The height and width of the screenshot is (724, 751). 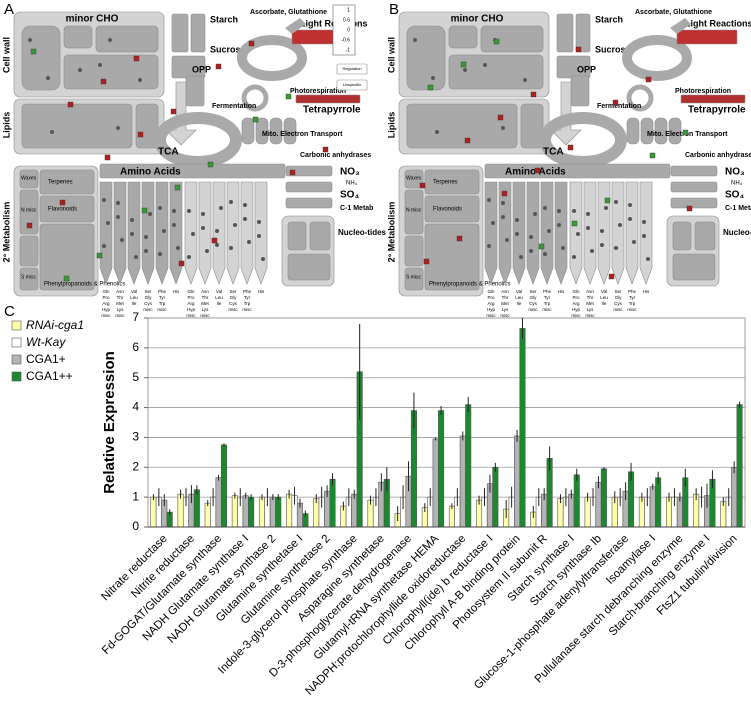 I want to click on map-arrow, so click(x=181, y=113).